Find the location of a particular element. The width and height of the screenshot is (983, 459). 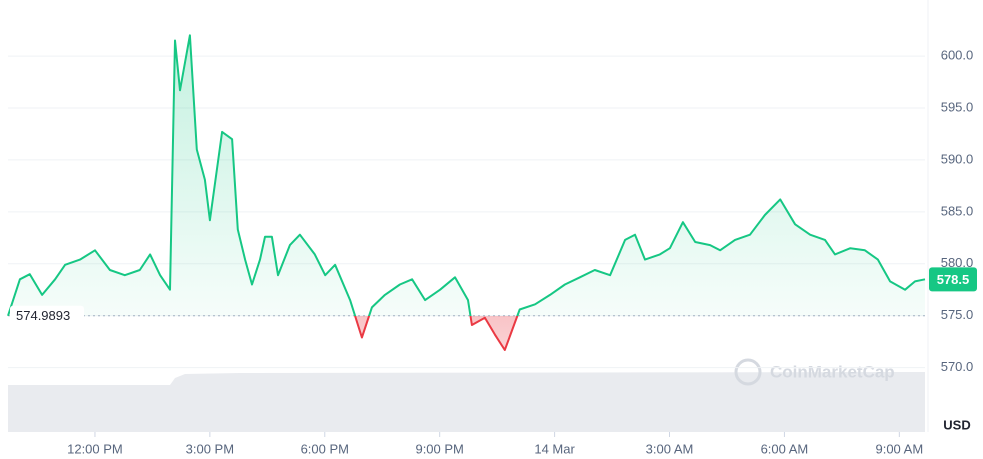

x-tick-label: 6:00 AM is located at coordinates (785, 448).